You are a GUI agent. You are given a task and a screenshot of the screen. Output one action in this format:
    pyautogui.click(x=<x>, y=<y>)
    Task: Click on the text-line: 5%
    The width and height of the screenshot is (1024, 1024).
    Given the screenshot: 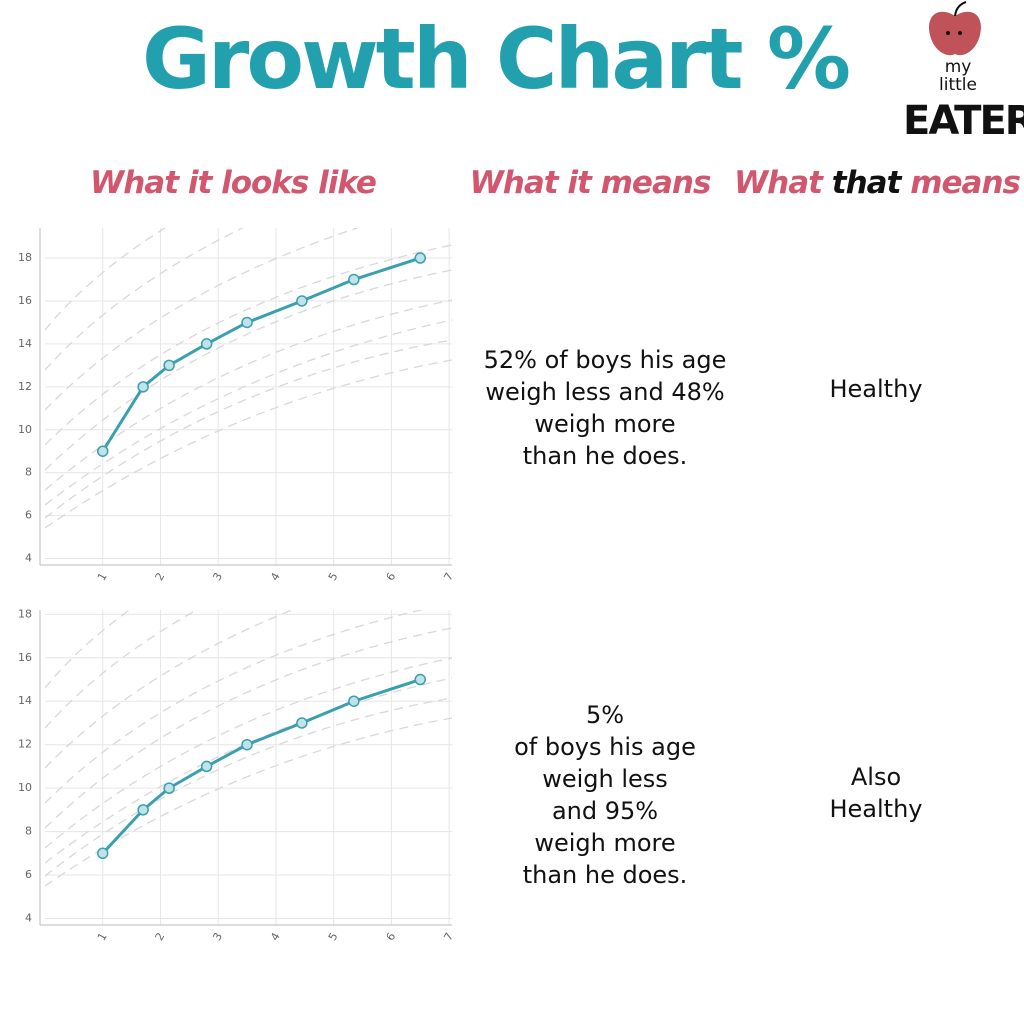 What is the action you would take?
    pyautogui.click(x=605, y=715)
    